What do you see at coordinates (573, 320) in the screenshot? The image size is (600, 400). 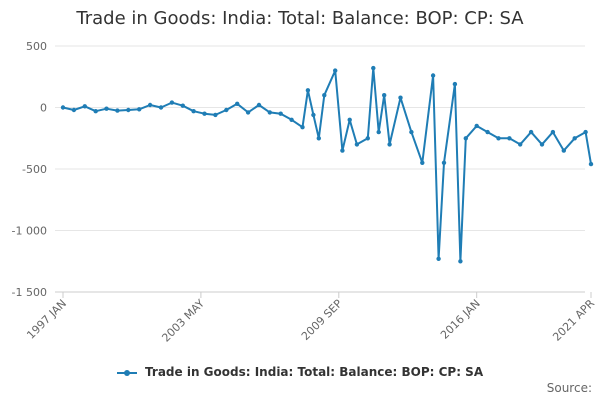 I see `x-tick-label: 2021 APR` at bounding box center [573, 320].